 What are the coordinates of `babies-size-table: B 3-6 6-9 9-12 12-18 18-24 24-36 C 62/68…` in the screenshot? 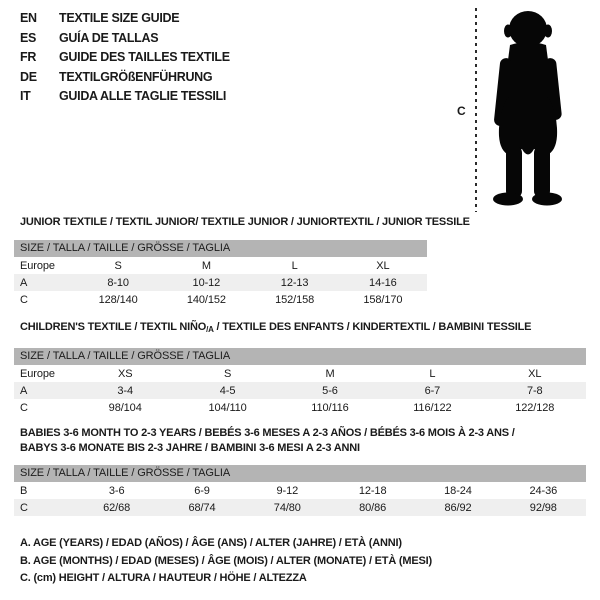 It's located at (300, 499).